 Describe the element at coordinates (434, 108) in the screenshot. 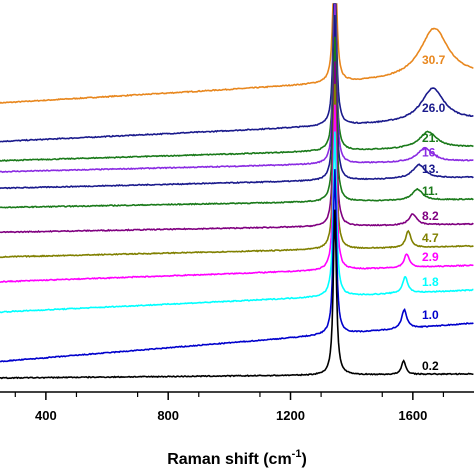

I see `series-label-1: 26.0` at that location.